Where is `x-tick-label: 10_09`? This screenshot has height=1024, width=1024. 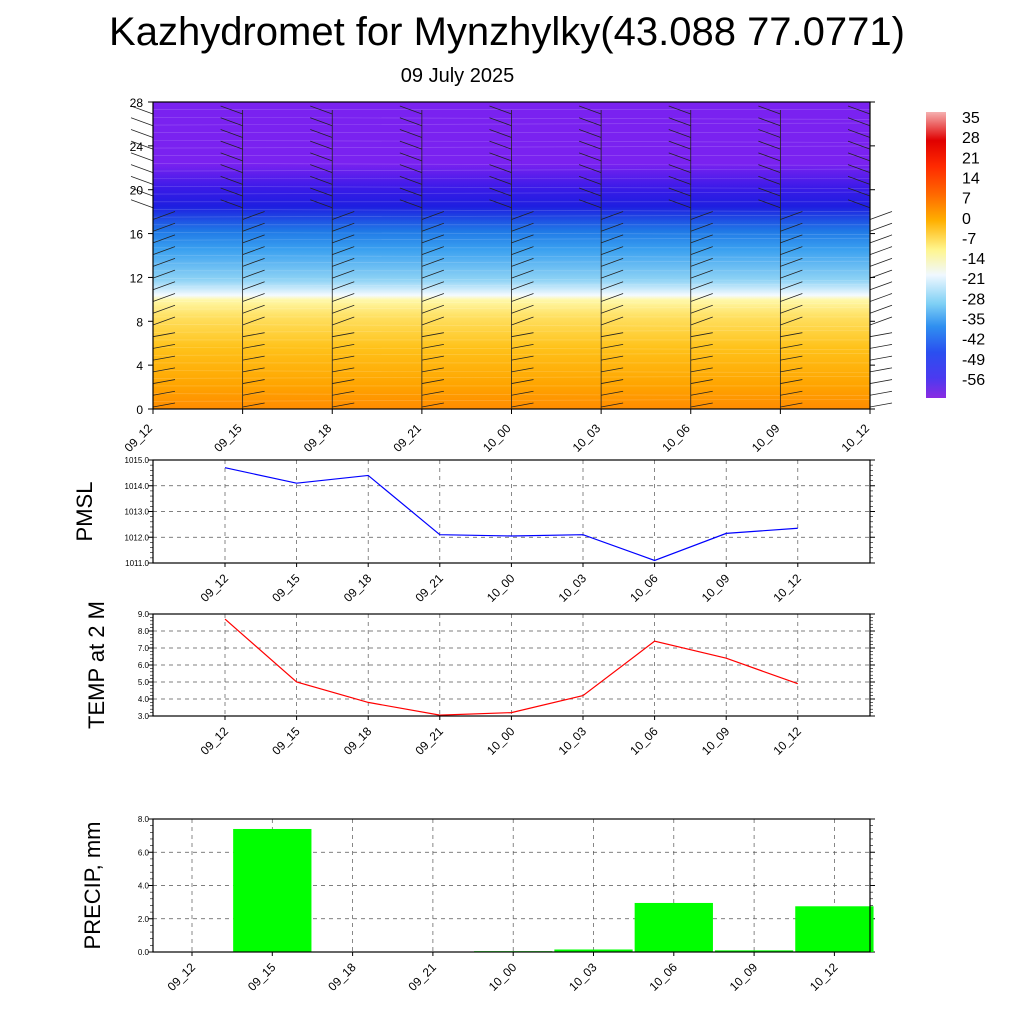 x-tick-label: 10_09 is located at coordinates (716, 741).